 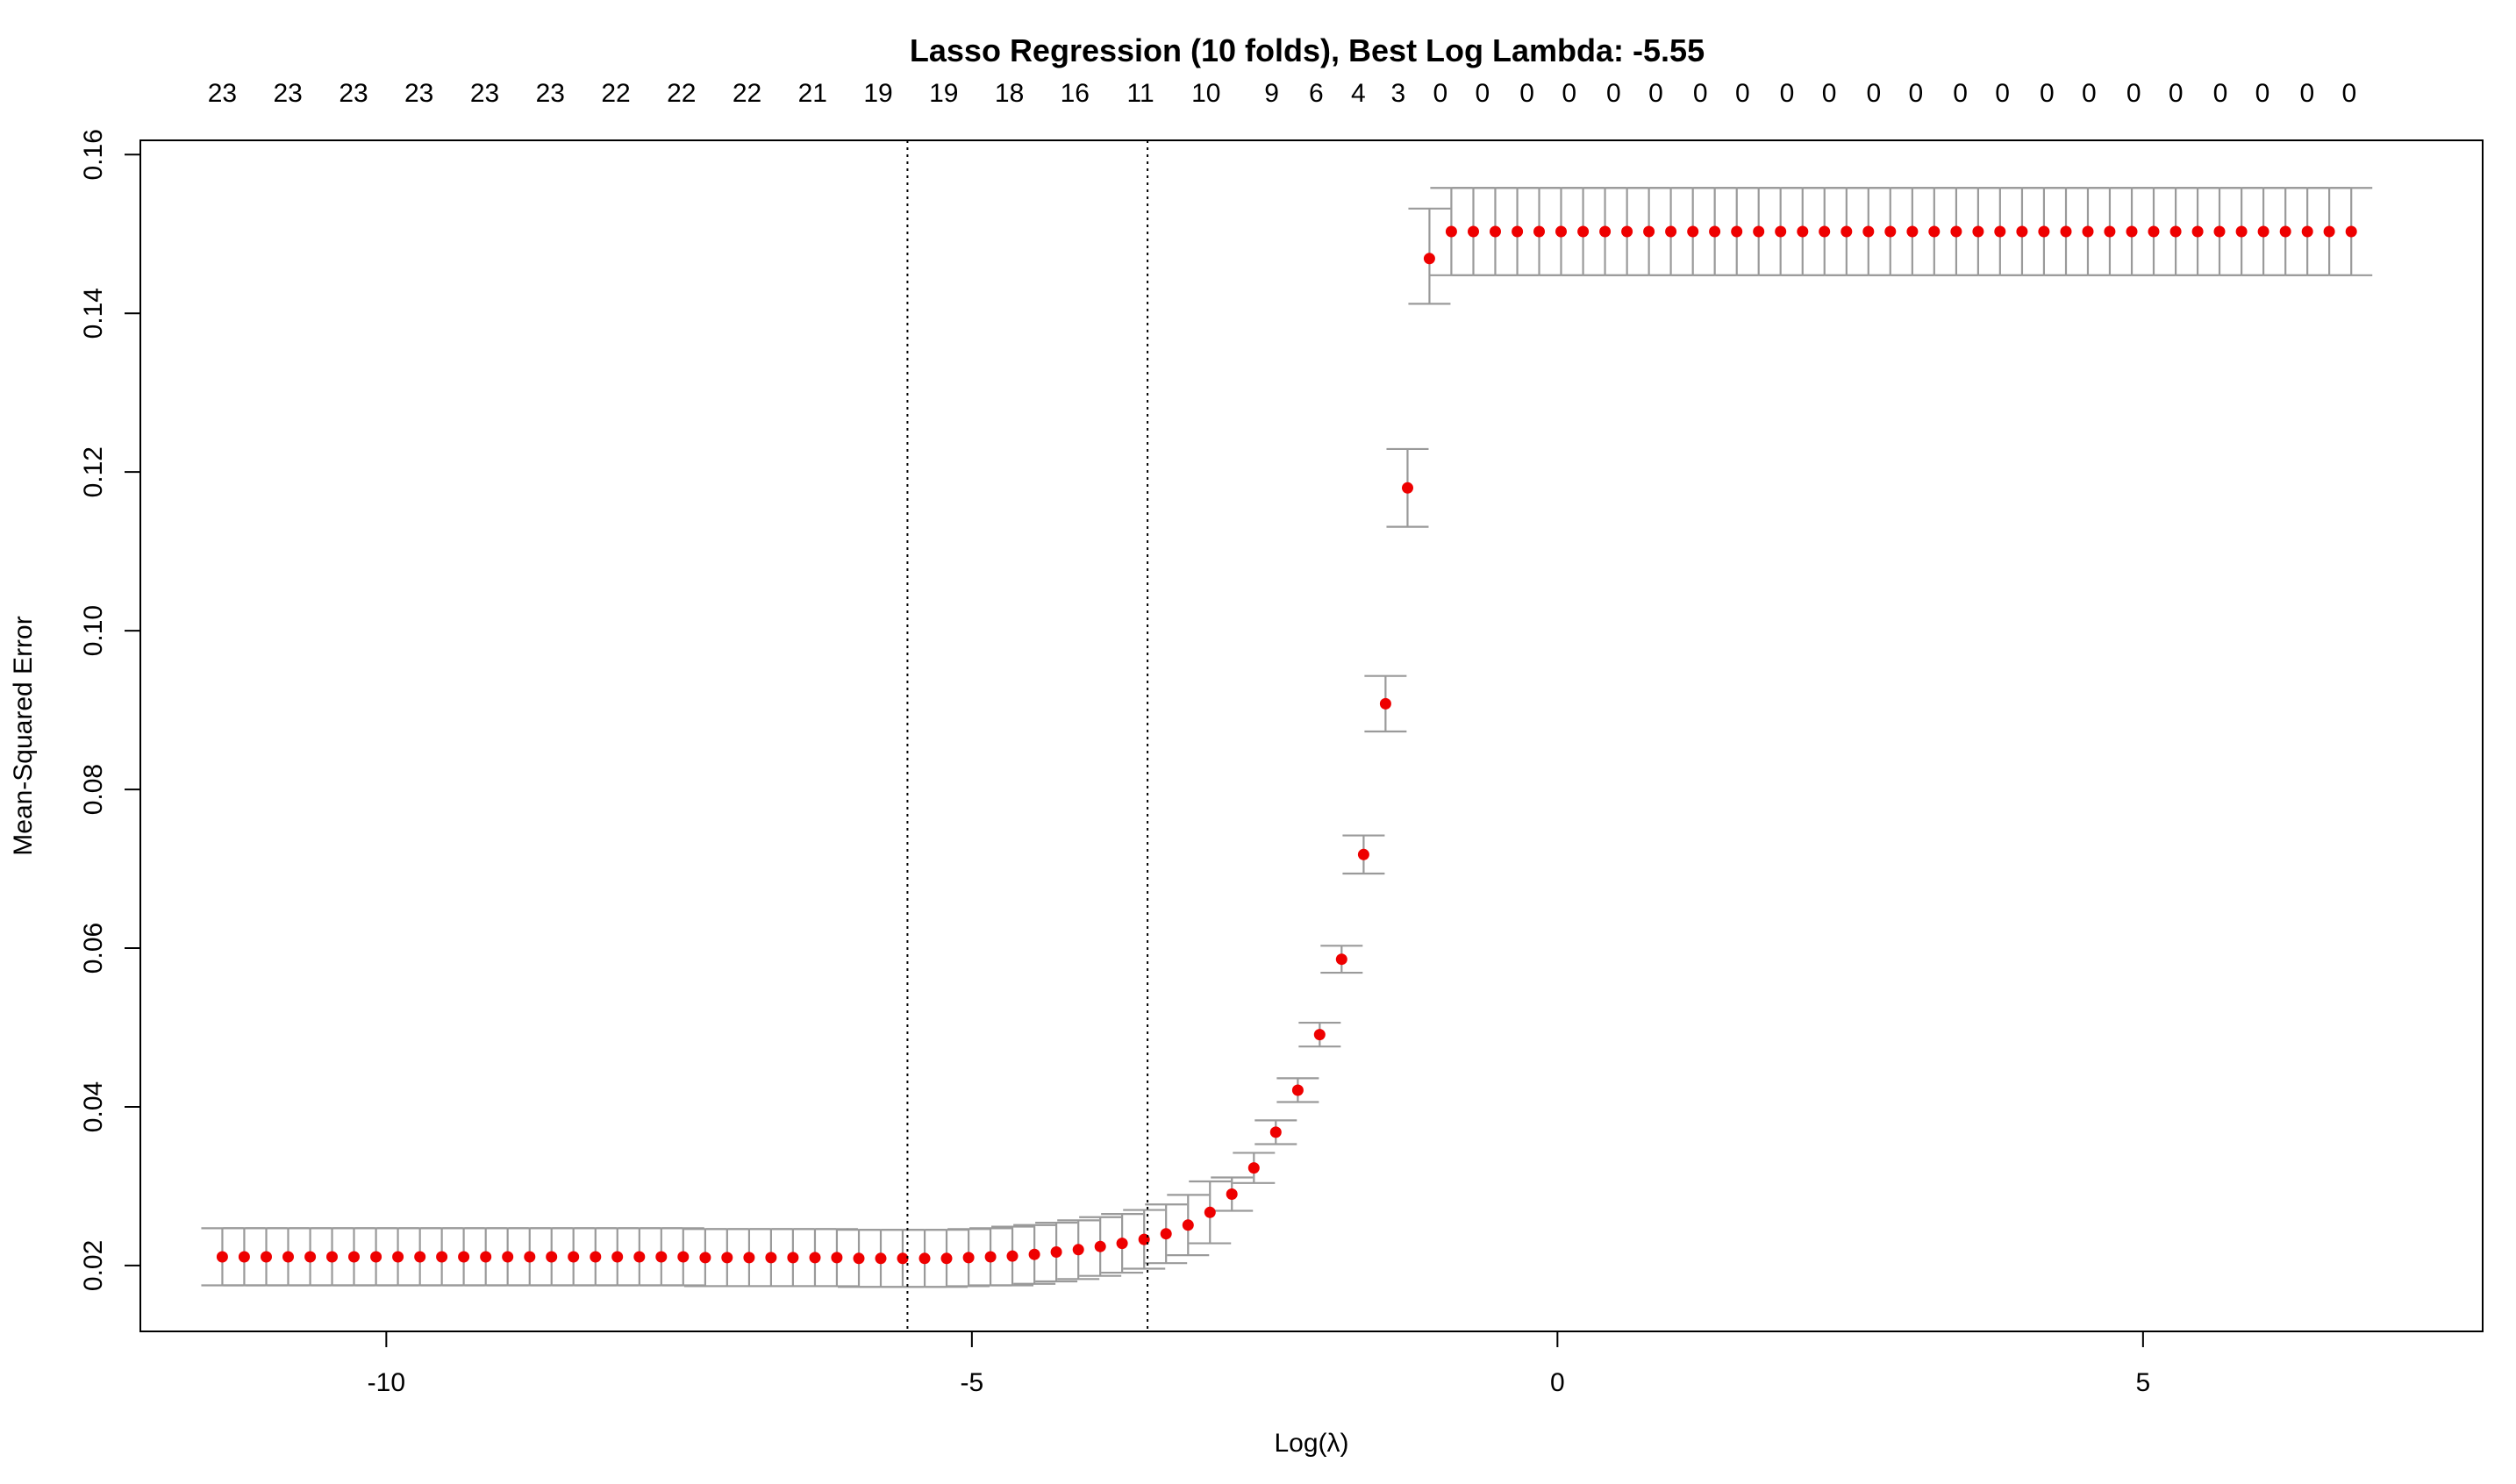 I want to click on y-tick-label: 0.06, so click(x=94, y=949).